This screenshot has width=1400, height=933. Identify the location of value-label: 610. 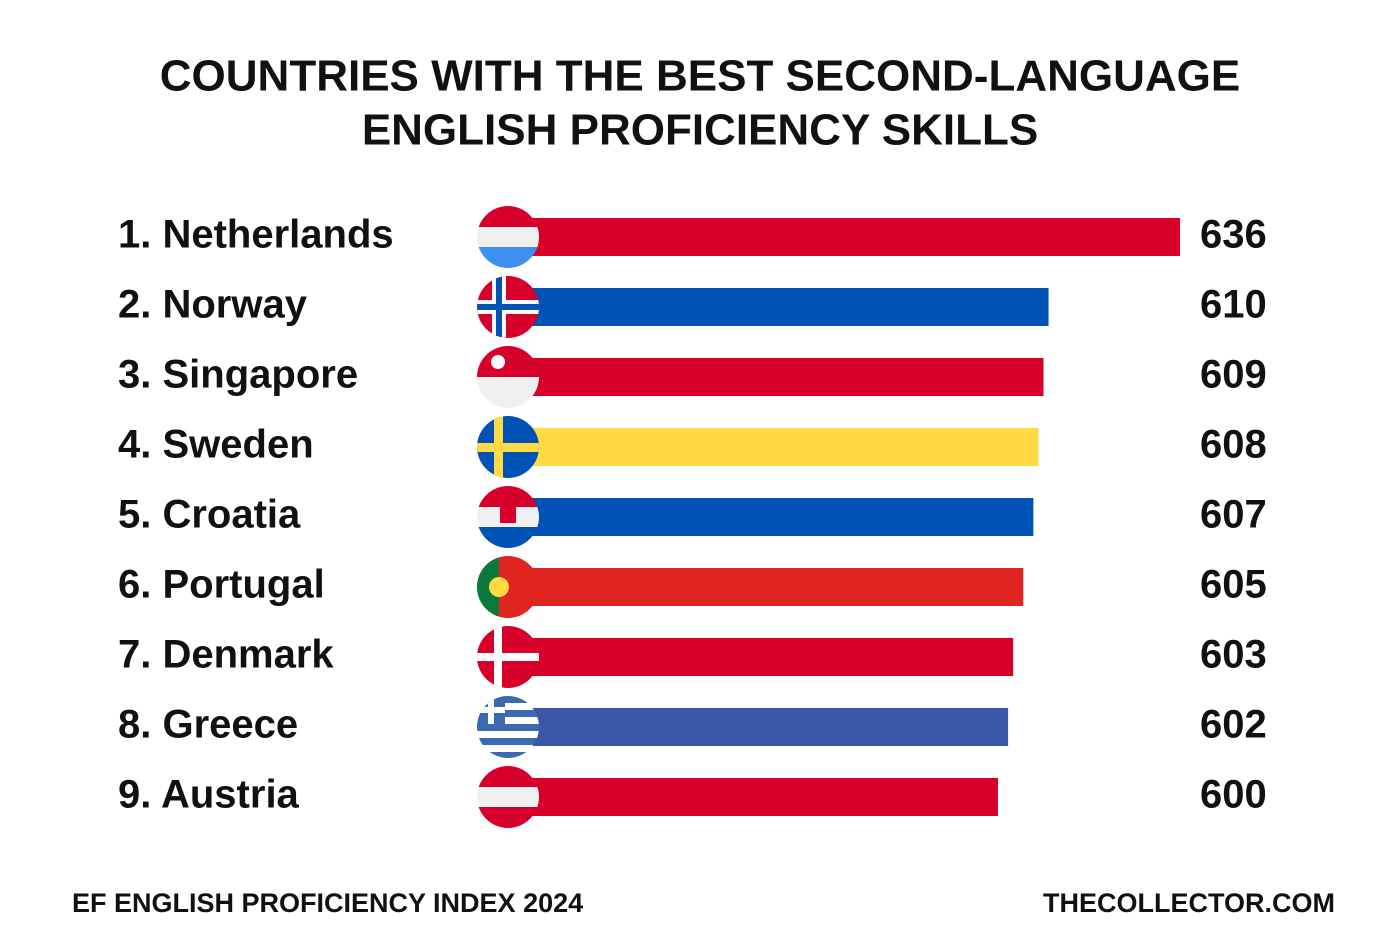
(1233, 305).